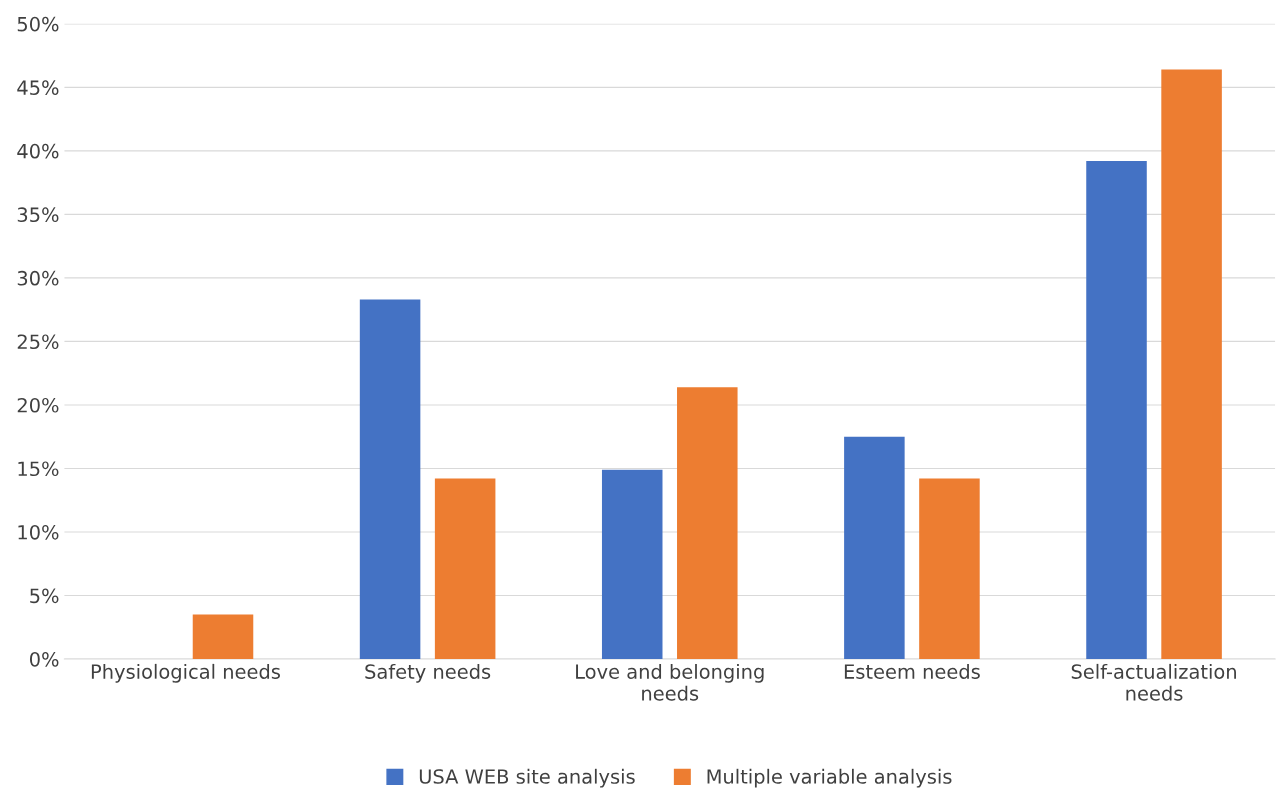  What do you see at coordinates (38, 342) in the screenshot?
I see `y-tick-label: 25%` at bounding box center [38, 342].